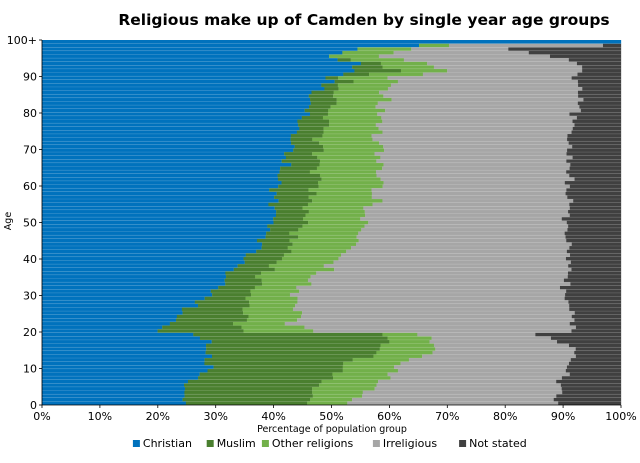  Describe the element at coordinates (30, 113) in the screenshot. I see `y-tick-label: 80` at that location.